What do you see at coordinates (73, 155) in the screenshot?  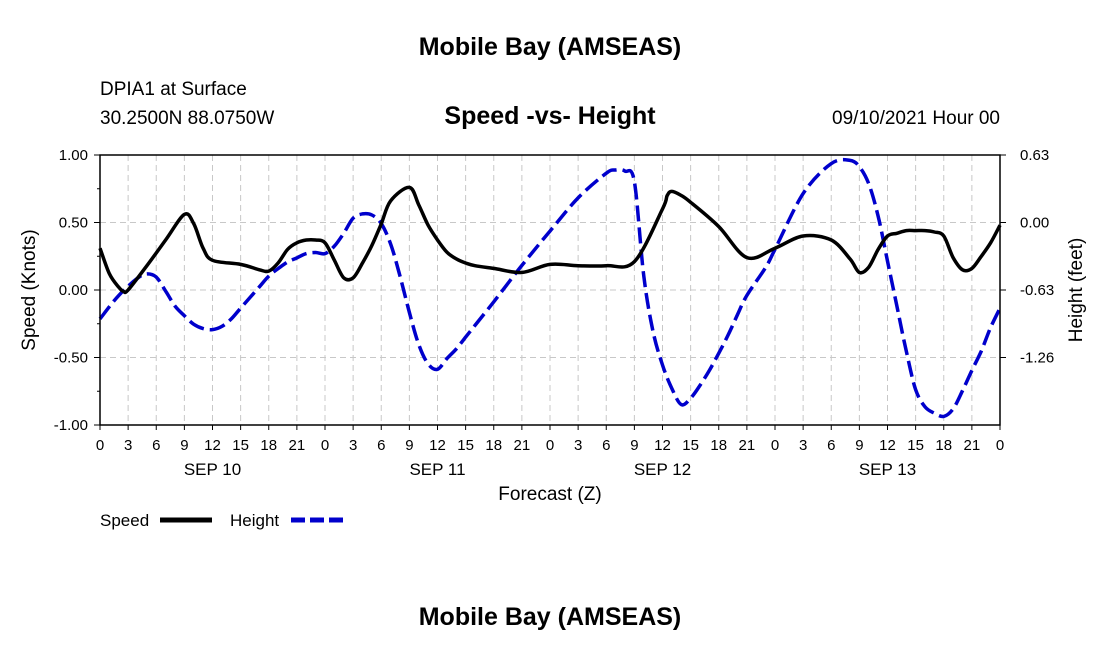 I see `y-tick-label: 1.00` at bounding box center [73, 155].